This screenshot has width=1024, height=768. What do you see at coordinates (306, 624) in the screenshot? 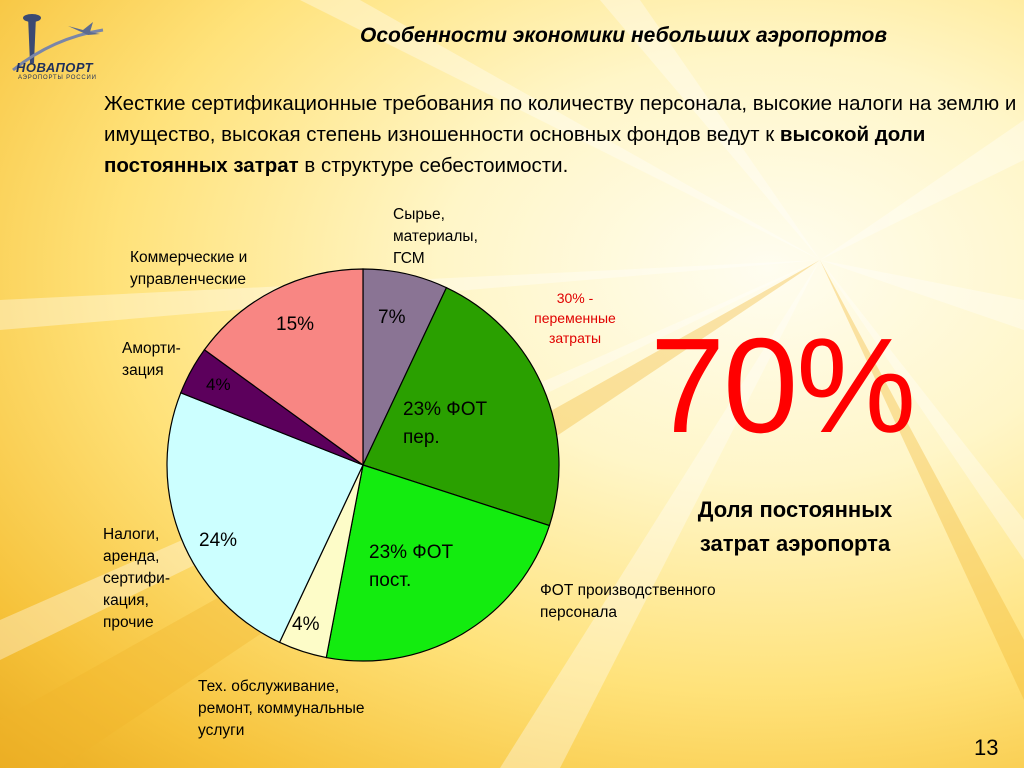
I see `slice-label-tech: 4%` at bounding box center [306, 624].